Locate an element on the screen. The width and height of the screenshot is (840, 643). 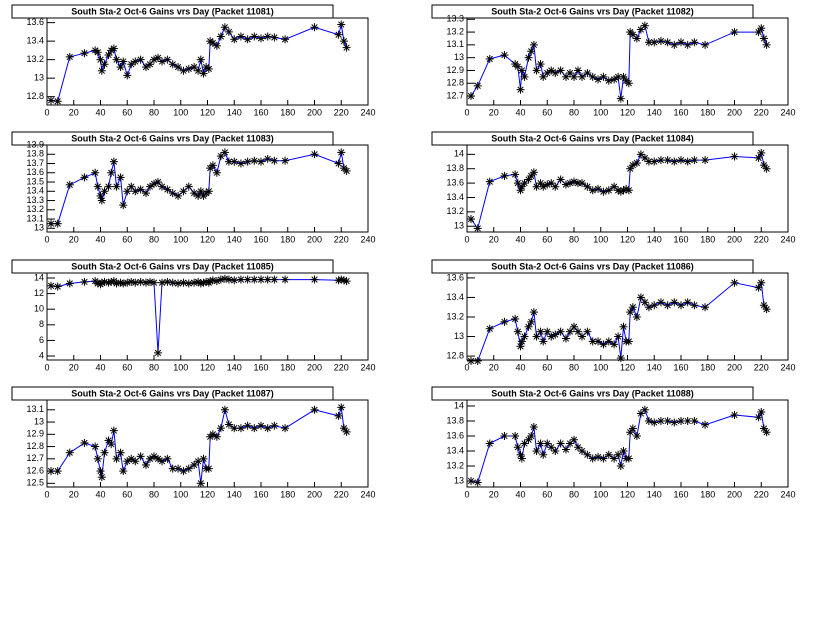
y-tick-label: 13.5 is located at coordinates (35, 181).